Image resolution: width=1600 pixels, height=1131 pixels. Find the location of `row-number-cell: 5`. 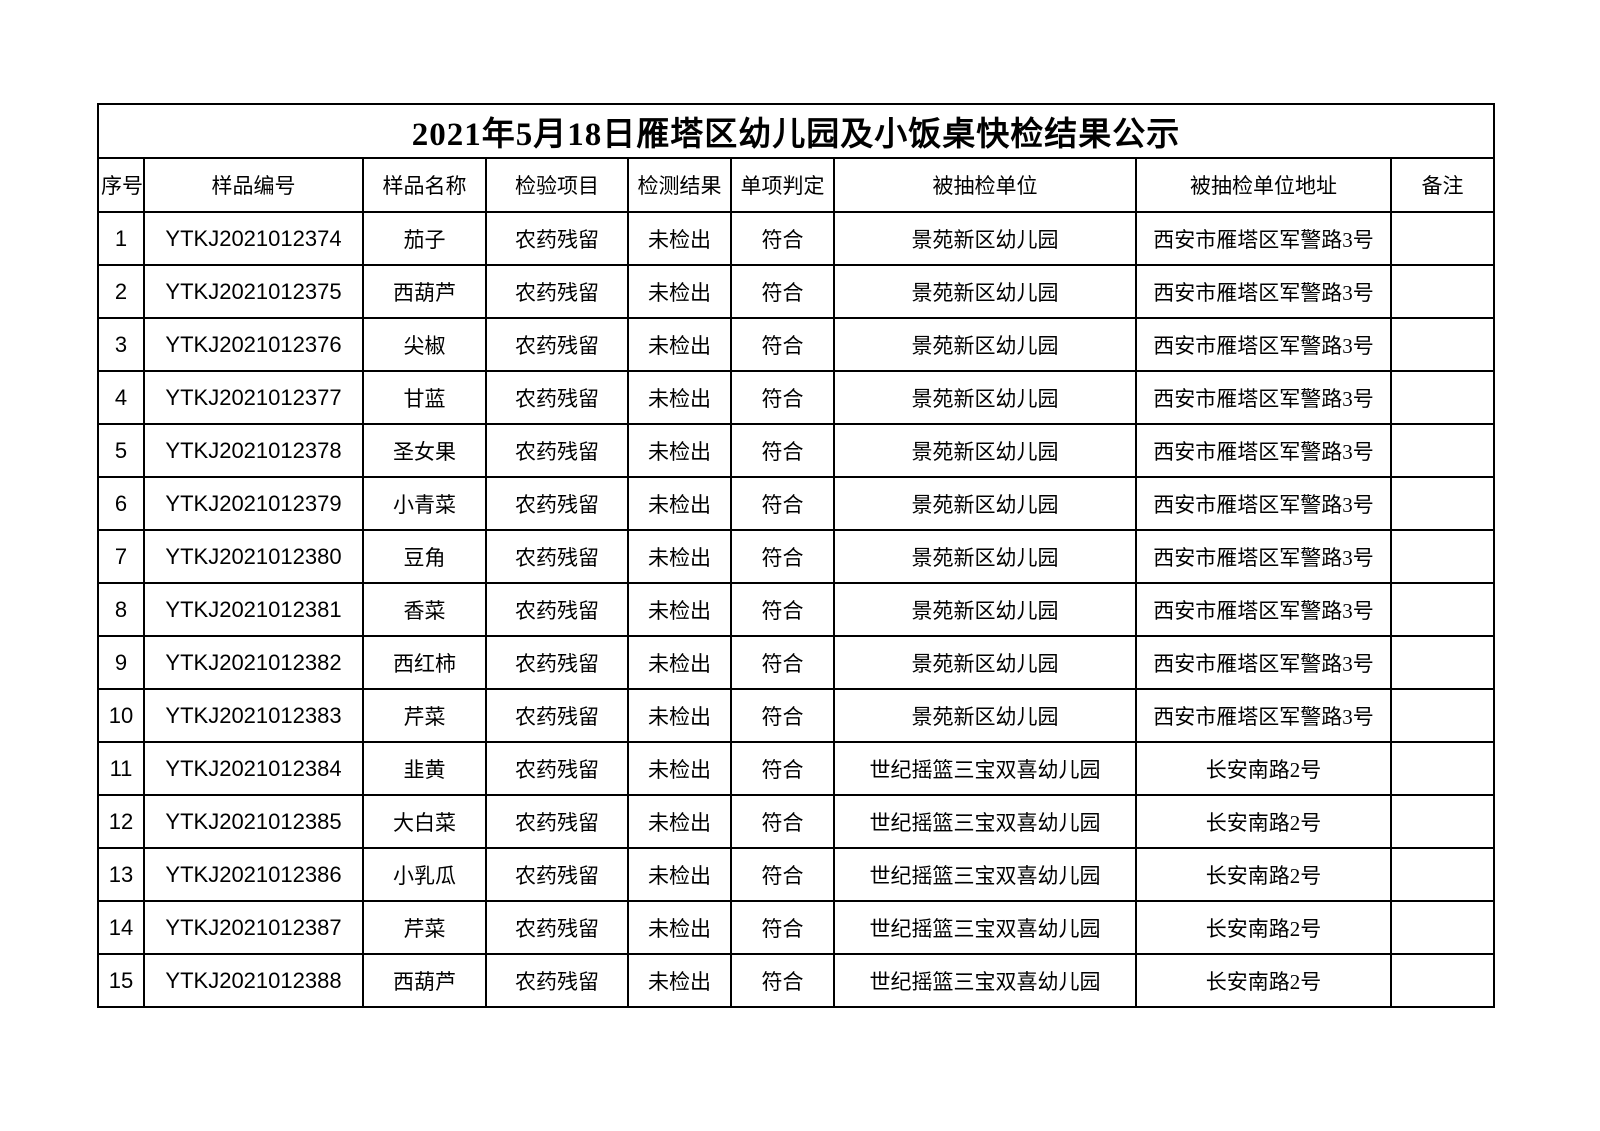

row-number-cell: 5 is located at coordinates (121, 450).